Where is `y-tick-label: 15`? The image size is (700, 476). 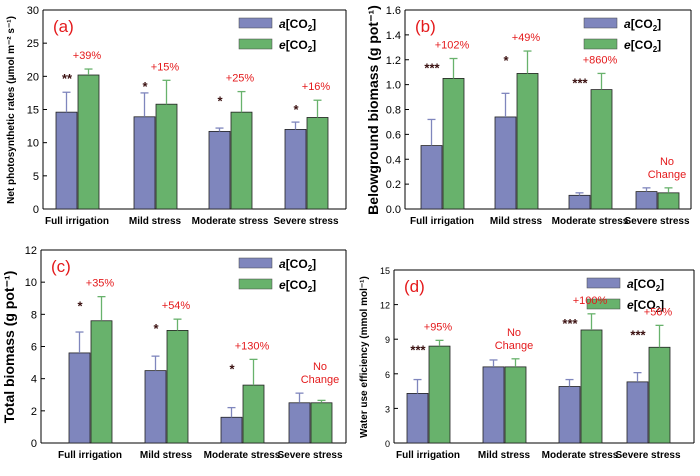 y-tick-label: 15 is located at coordinates (385, 271).